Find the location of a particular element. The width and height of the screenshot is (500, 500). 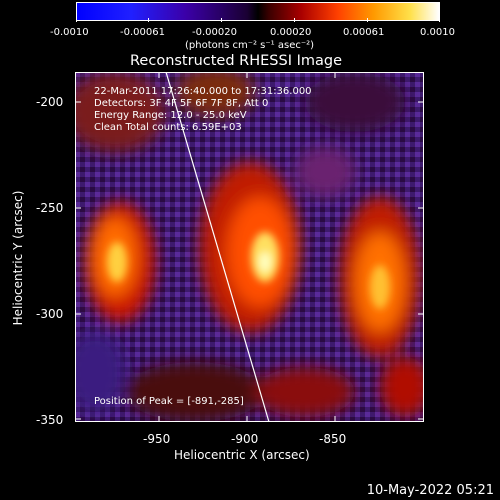

colorbar-tick-label: -0.00020 is located at coordinates (214, 32).